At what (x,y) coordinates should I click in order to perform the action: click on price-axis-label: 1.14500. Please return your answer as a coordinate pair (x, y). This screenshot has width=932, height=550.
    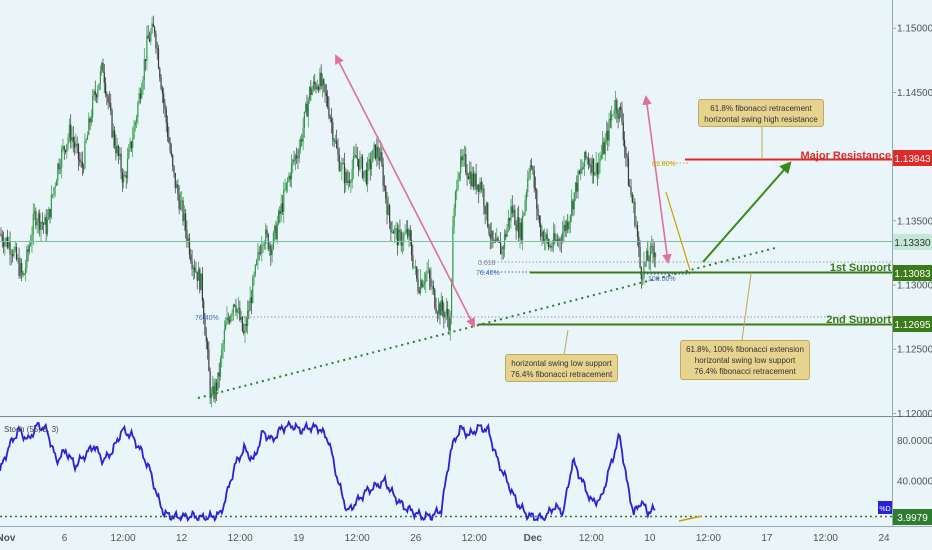
    Looking at the image, I should click on (914, 93).